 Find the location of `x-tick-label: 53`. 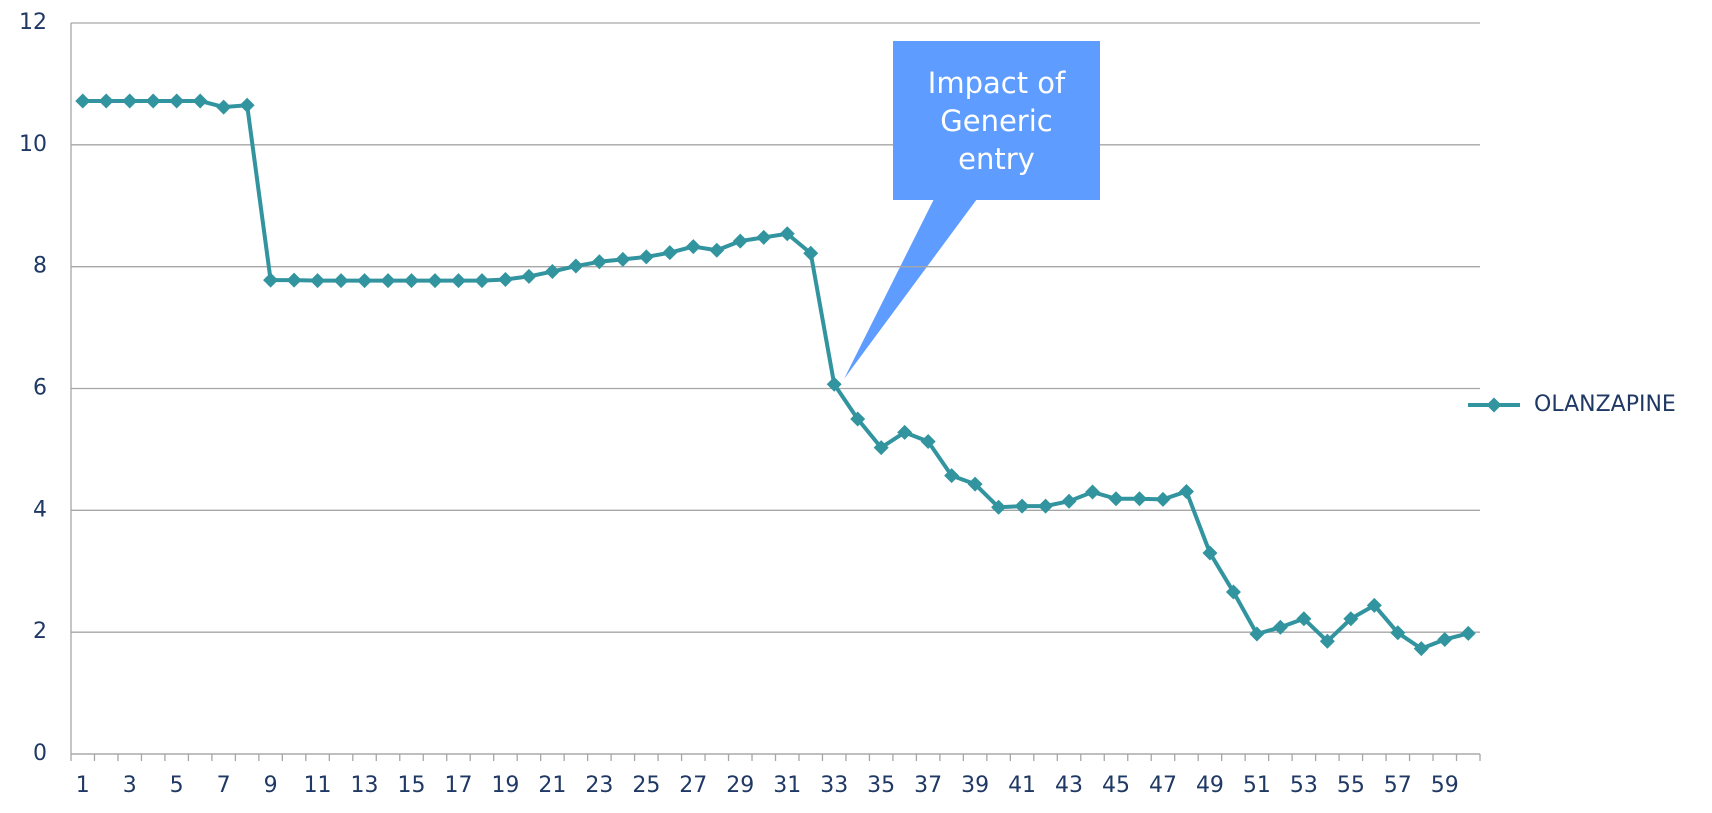

x-tick-label: 53 is located at coordinates (1304, 785).